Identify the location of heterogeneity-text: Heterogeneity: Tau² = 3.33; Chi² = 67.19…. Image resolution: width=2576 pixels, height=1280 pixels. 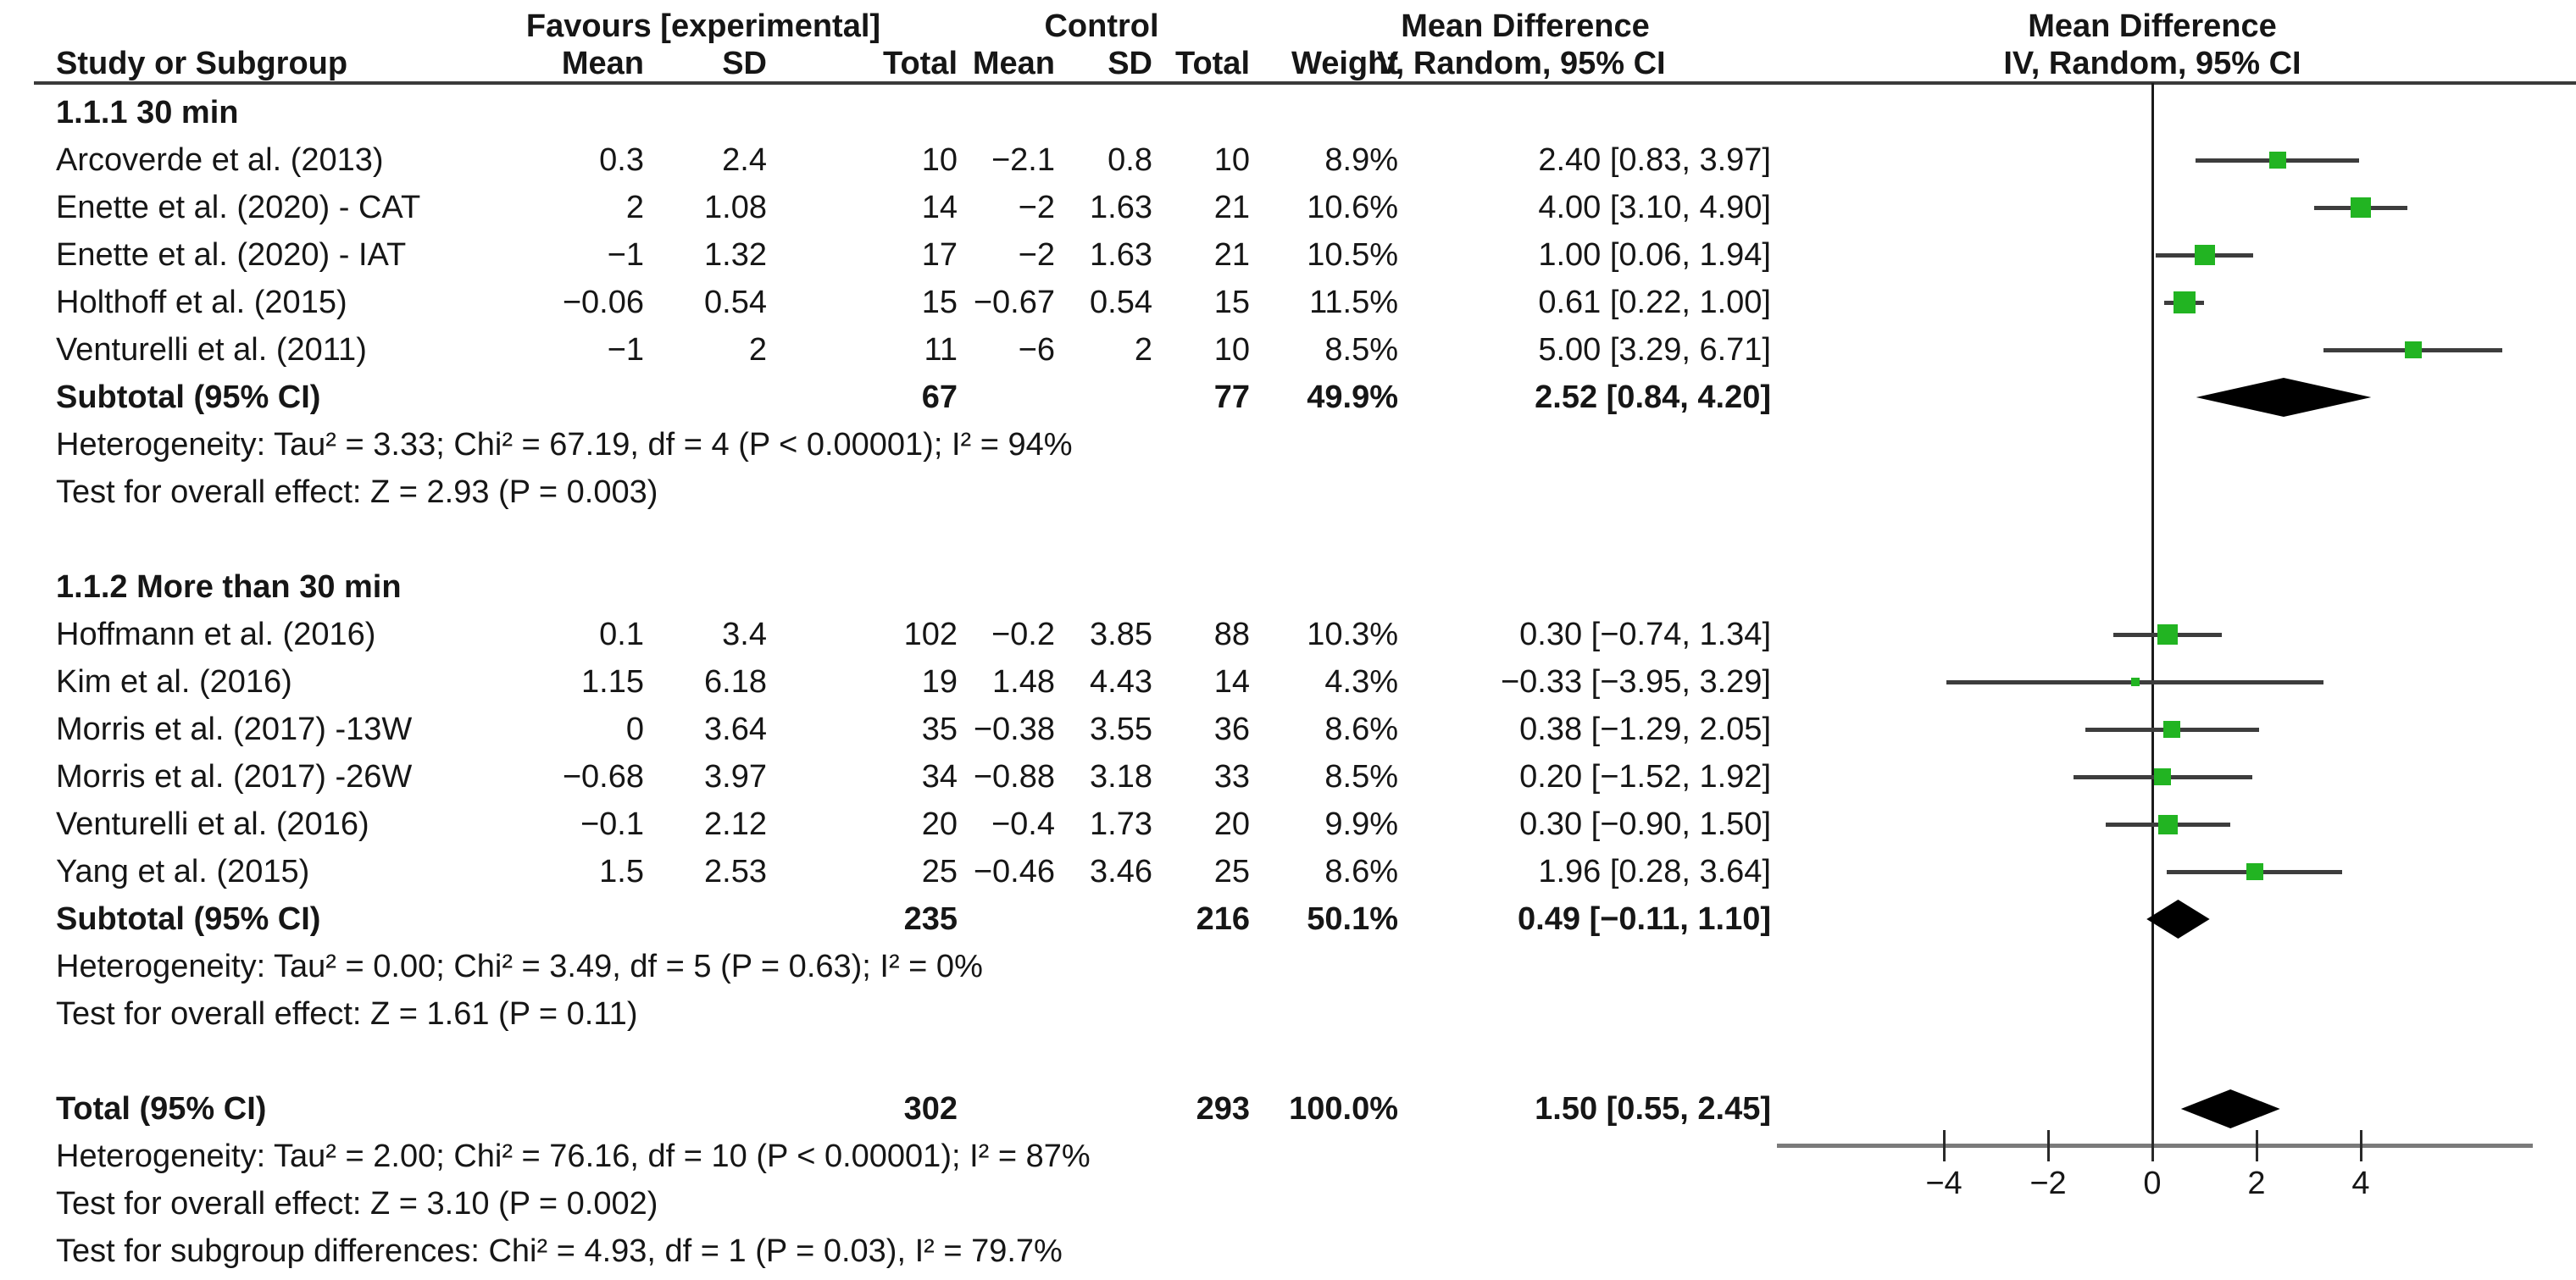
(564, 445).